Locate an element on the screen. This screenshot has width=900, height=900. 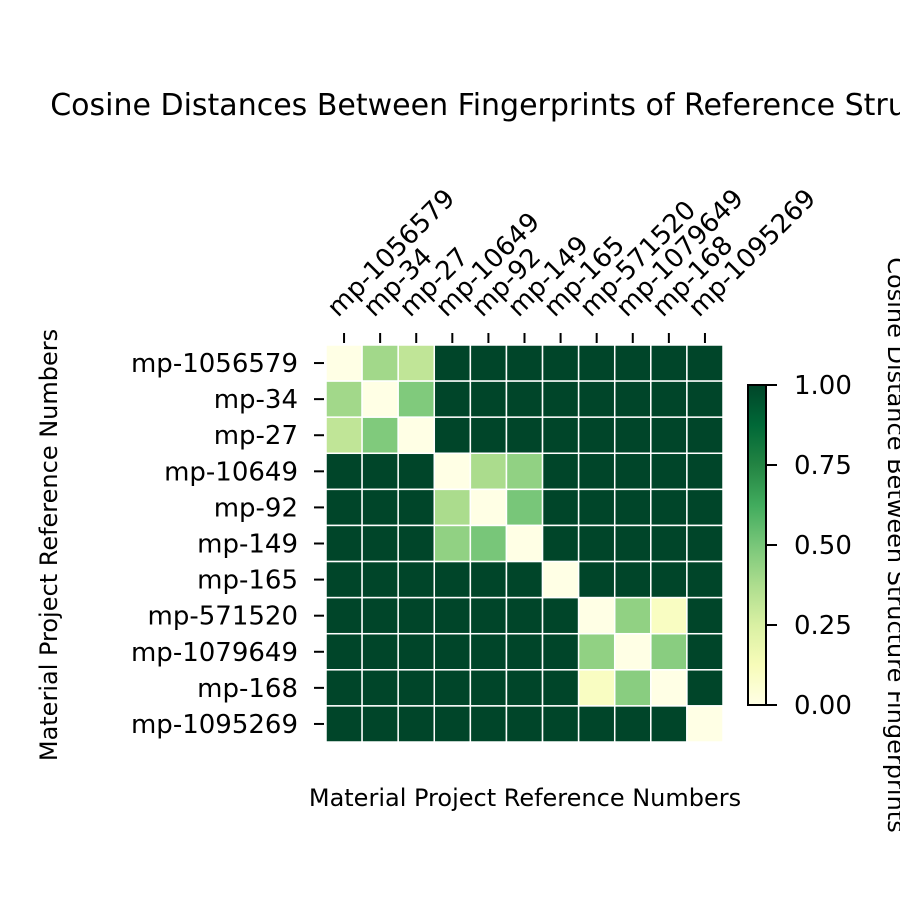
y-tick-label: mp-1079649 is located at coordinates (214, 653).